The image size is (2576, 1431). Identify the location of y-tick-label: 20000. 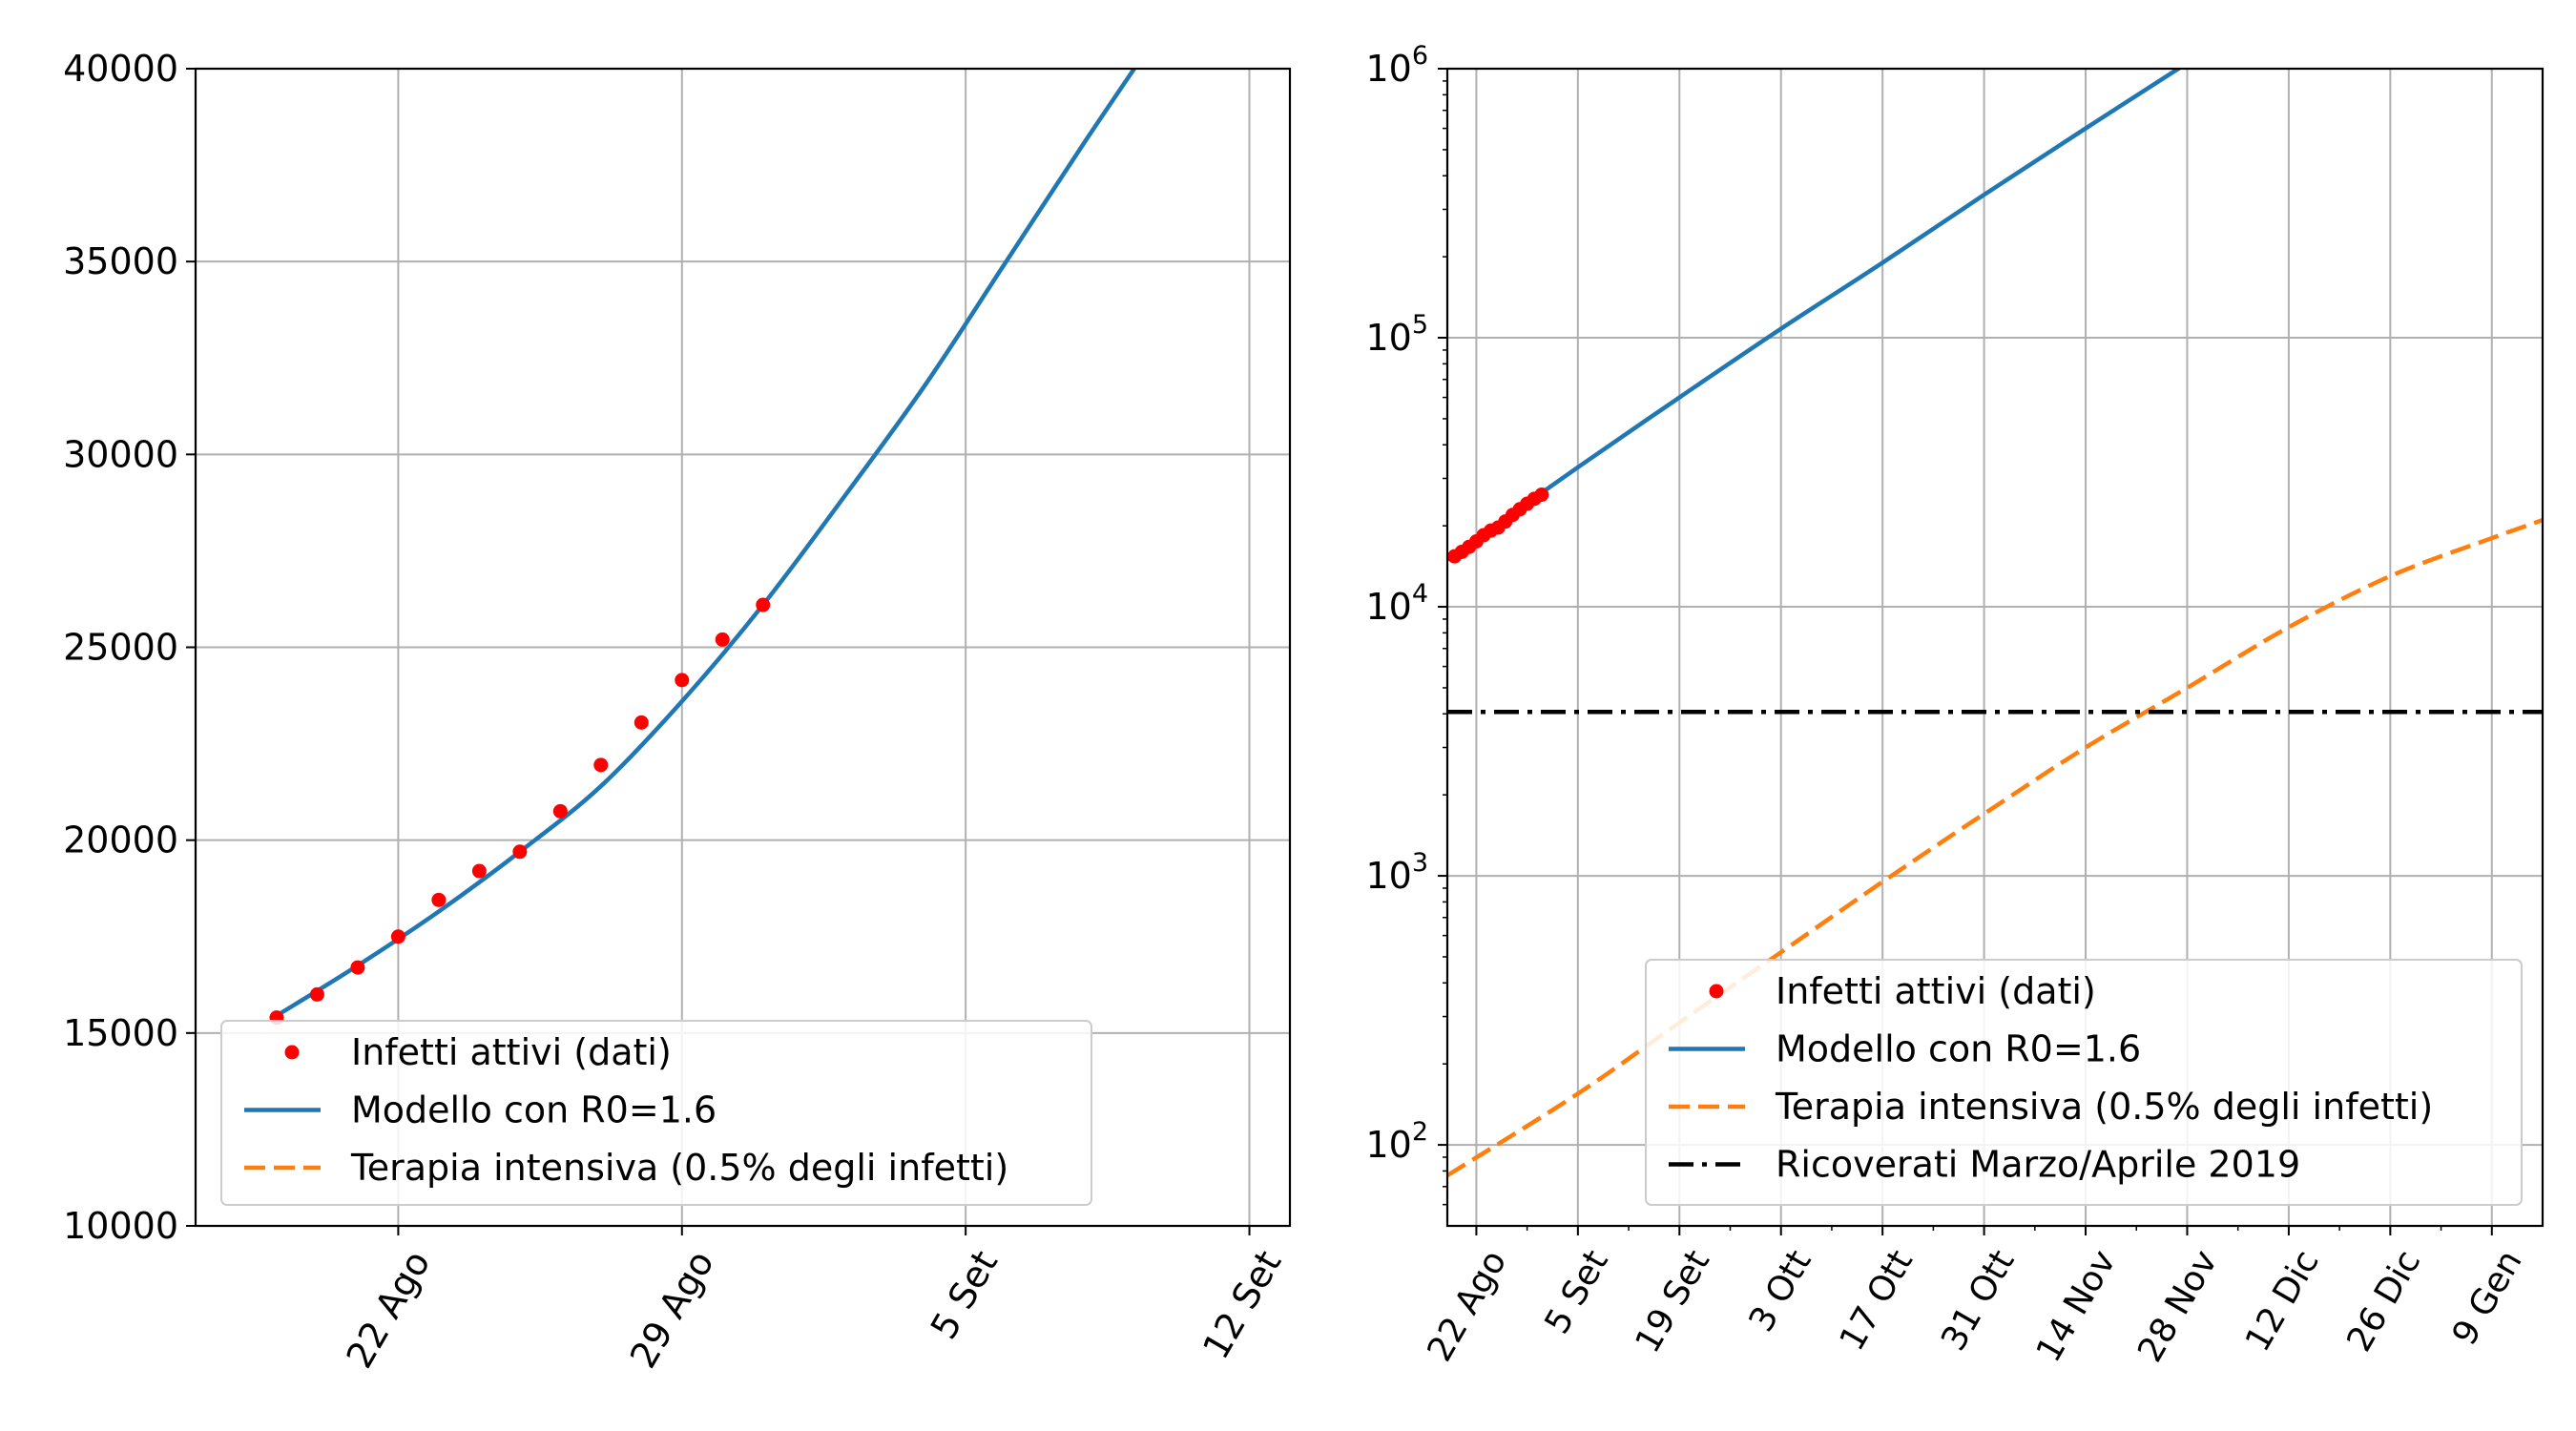
(120, 840).